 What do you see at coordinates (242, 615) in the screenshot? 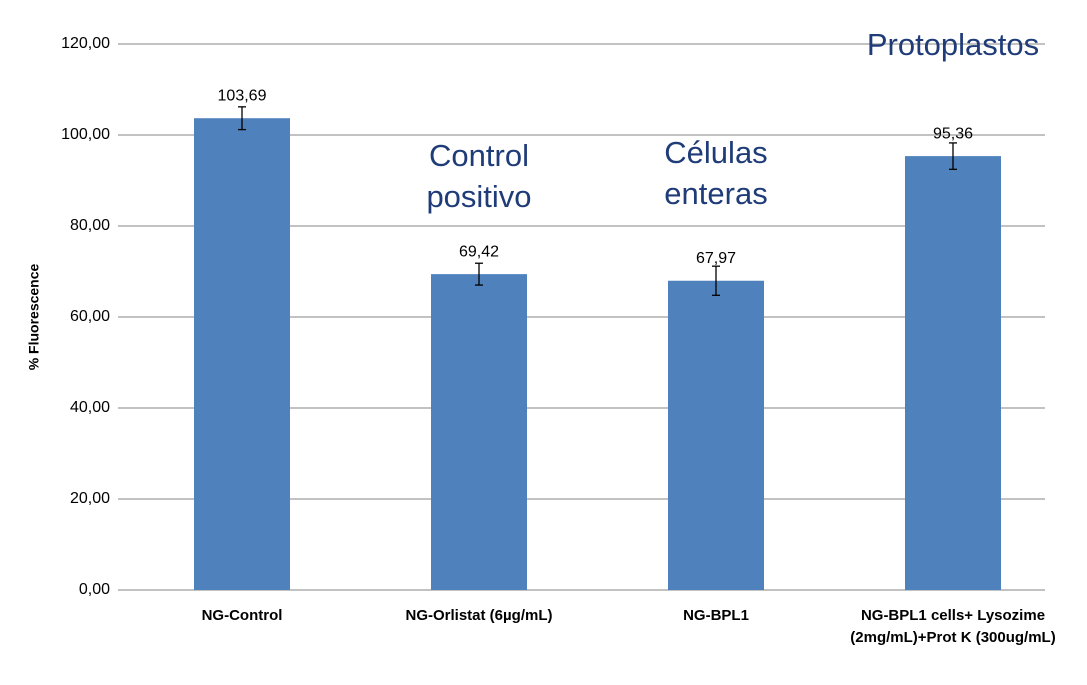
I see `x-tick-label: NG-Control` at bounding box center [242, 615].